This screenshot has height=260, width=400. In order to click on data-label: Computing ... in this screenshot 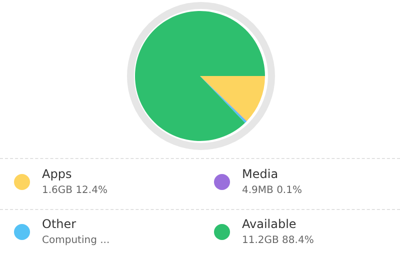, I will do `click(76, 240)`.